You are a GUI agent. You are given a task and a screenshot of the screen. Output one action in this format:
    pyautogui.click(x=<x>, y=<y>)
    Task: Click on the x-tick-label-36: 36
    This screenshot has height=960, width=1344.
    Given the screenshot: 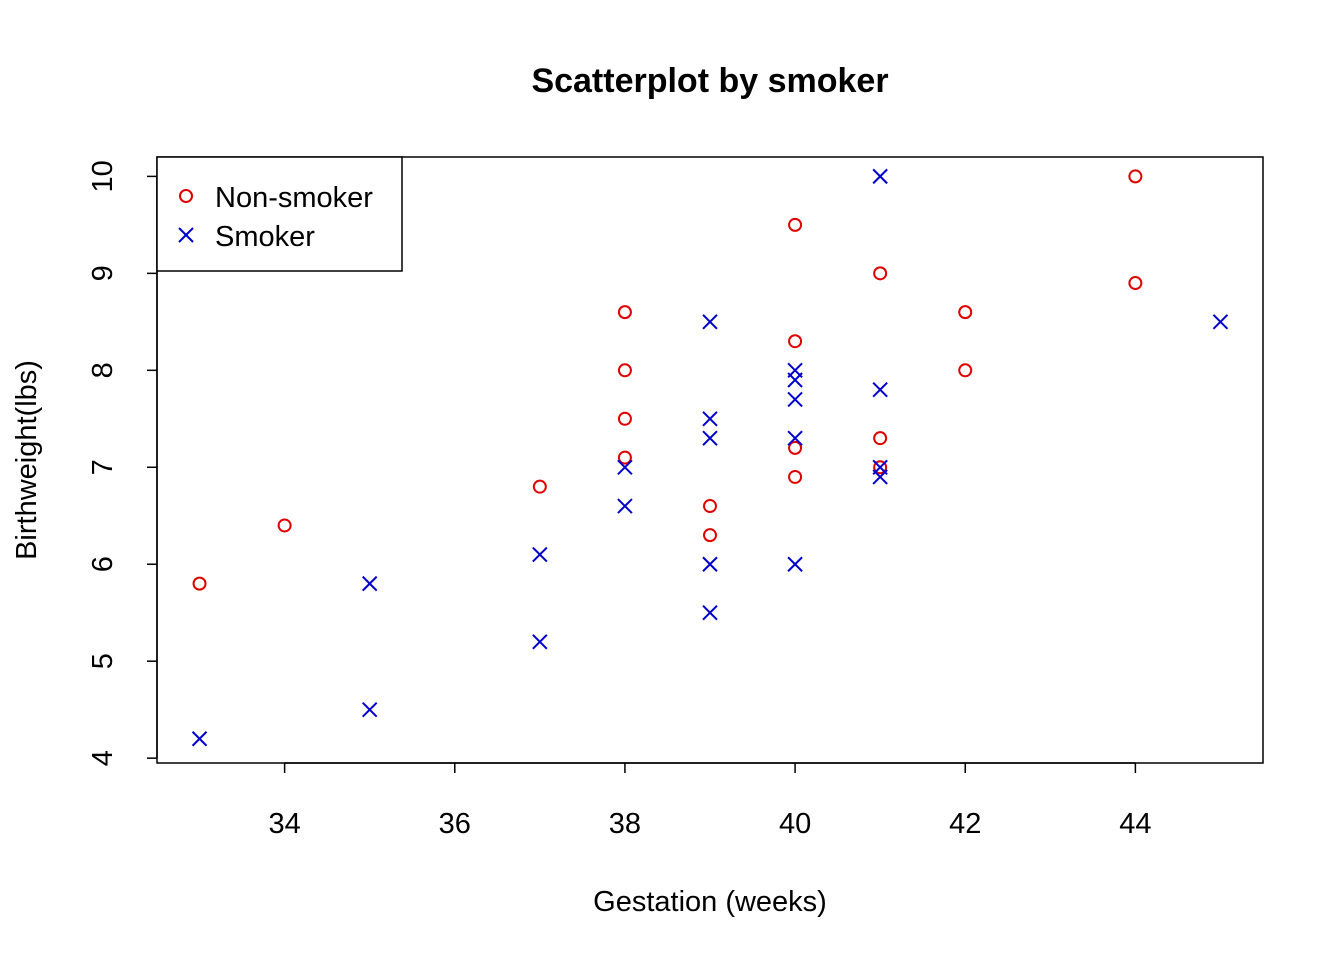 What is the action you would take?
    pyautogui.click(x=455, y=824)
    